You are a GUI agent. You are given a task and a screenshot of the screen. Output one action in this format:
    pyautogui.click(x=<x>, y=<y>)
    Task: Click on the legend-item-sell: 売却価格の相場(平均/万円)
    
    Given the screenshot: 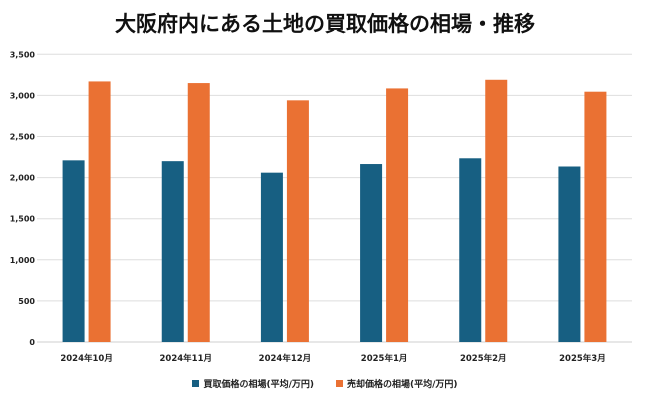 What is the action you would take?
    pyautogui.click(x=397, y=383)
    